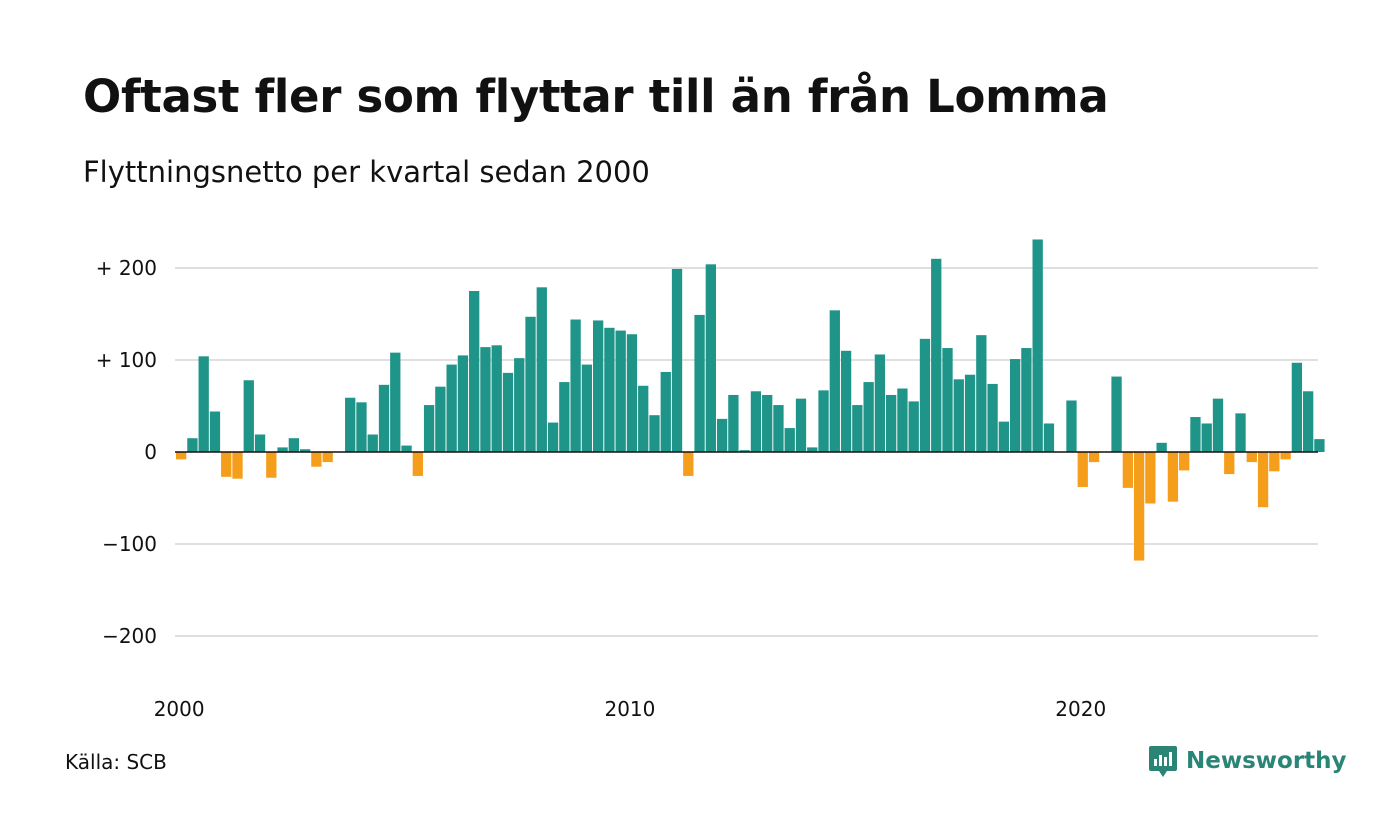 This screenshot has width=1400, height=840. Describe the element at coordinates (126, 360) in the screenshot. I see `y-tick-label: + 100` at that location.